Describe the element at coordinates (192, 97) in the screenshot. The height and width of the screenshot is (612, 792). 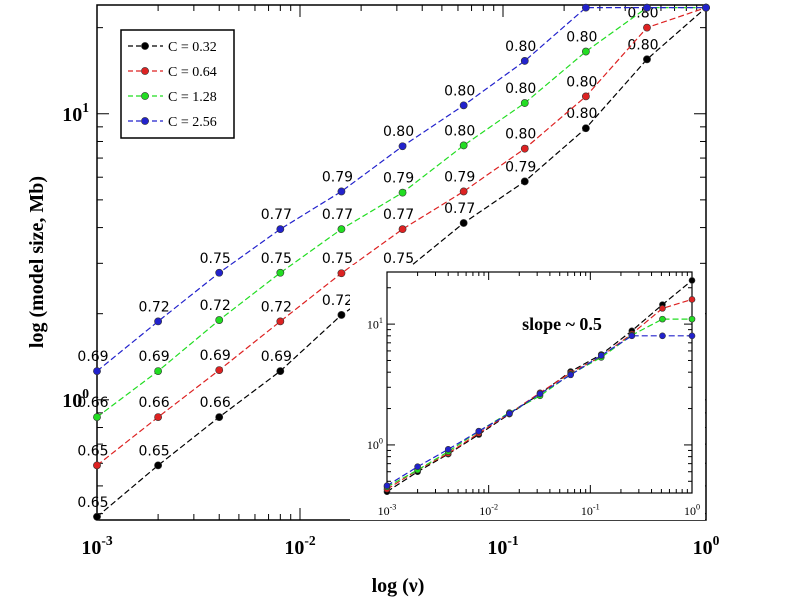
I see `legend-label: C = 1.28` at that location.